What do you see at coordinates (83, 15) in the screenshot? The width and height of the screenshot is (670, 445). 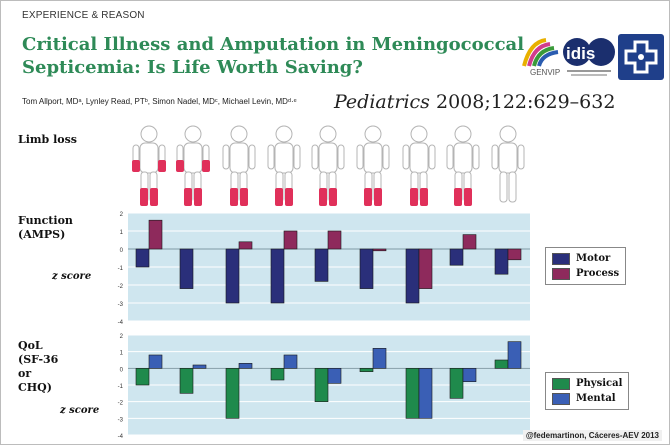 I see `section-label: EXPERIENCE & REASON` at bounding box center [83, 15].